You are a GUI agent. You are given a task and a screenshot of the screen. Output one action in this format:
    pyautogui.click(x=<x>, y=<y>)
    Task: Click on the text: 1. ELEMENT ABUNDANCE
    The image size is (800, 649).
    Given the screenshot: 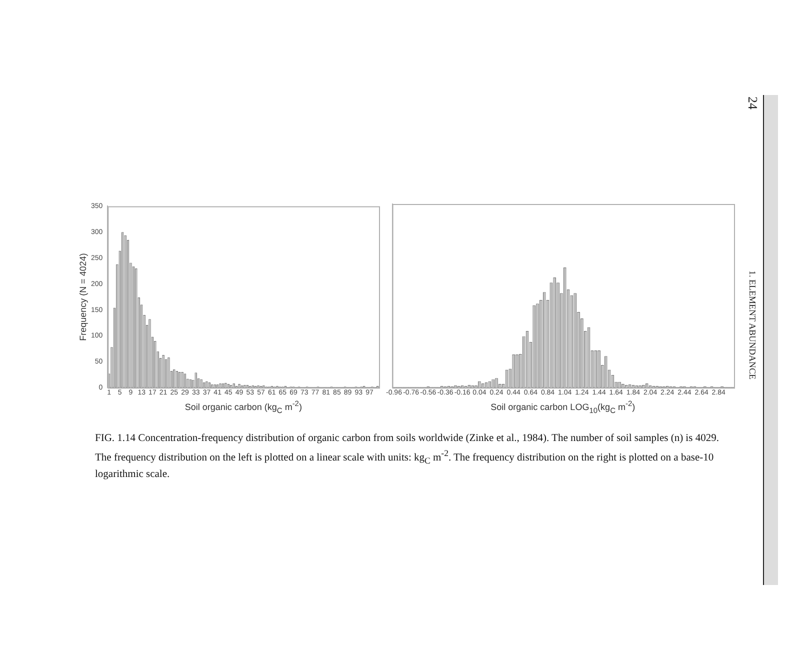 What is the action you would take?
    pyautogui.click(x=752, y=325)
    